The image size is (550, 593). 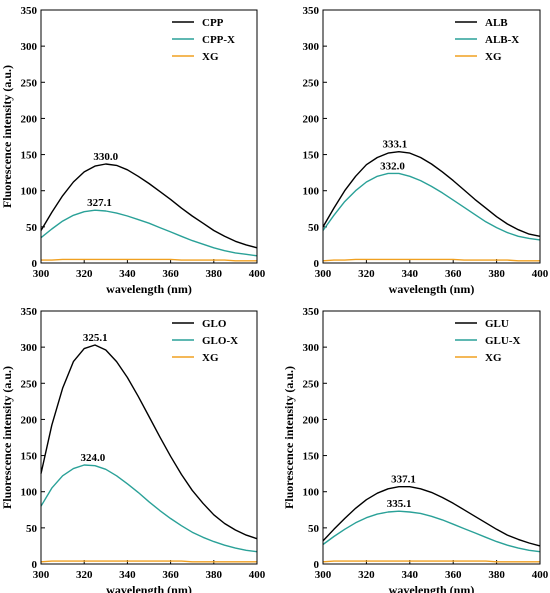 I want to click on series-line-glo, so click(x=149, y=442).